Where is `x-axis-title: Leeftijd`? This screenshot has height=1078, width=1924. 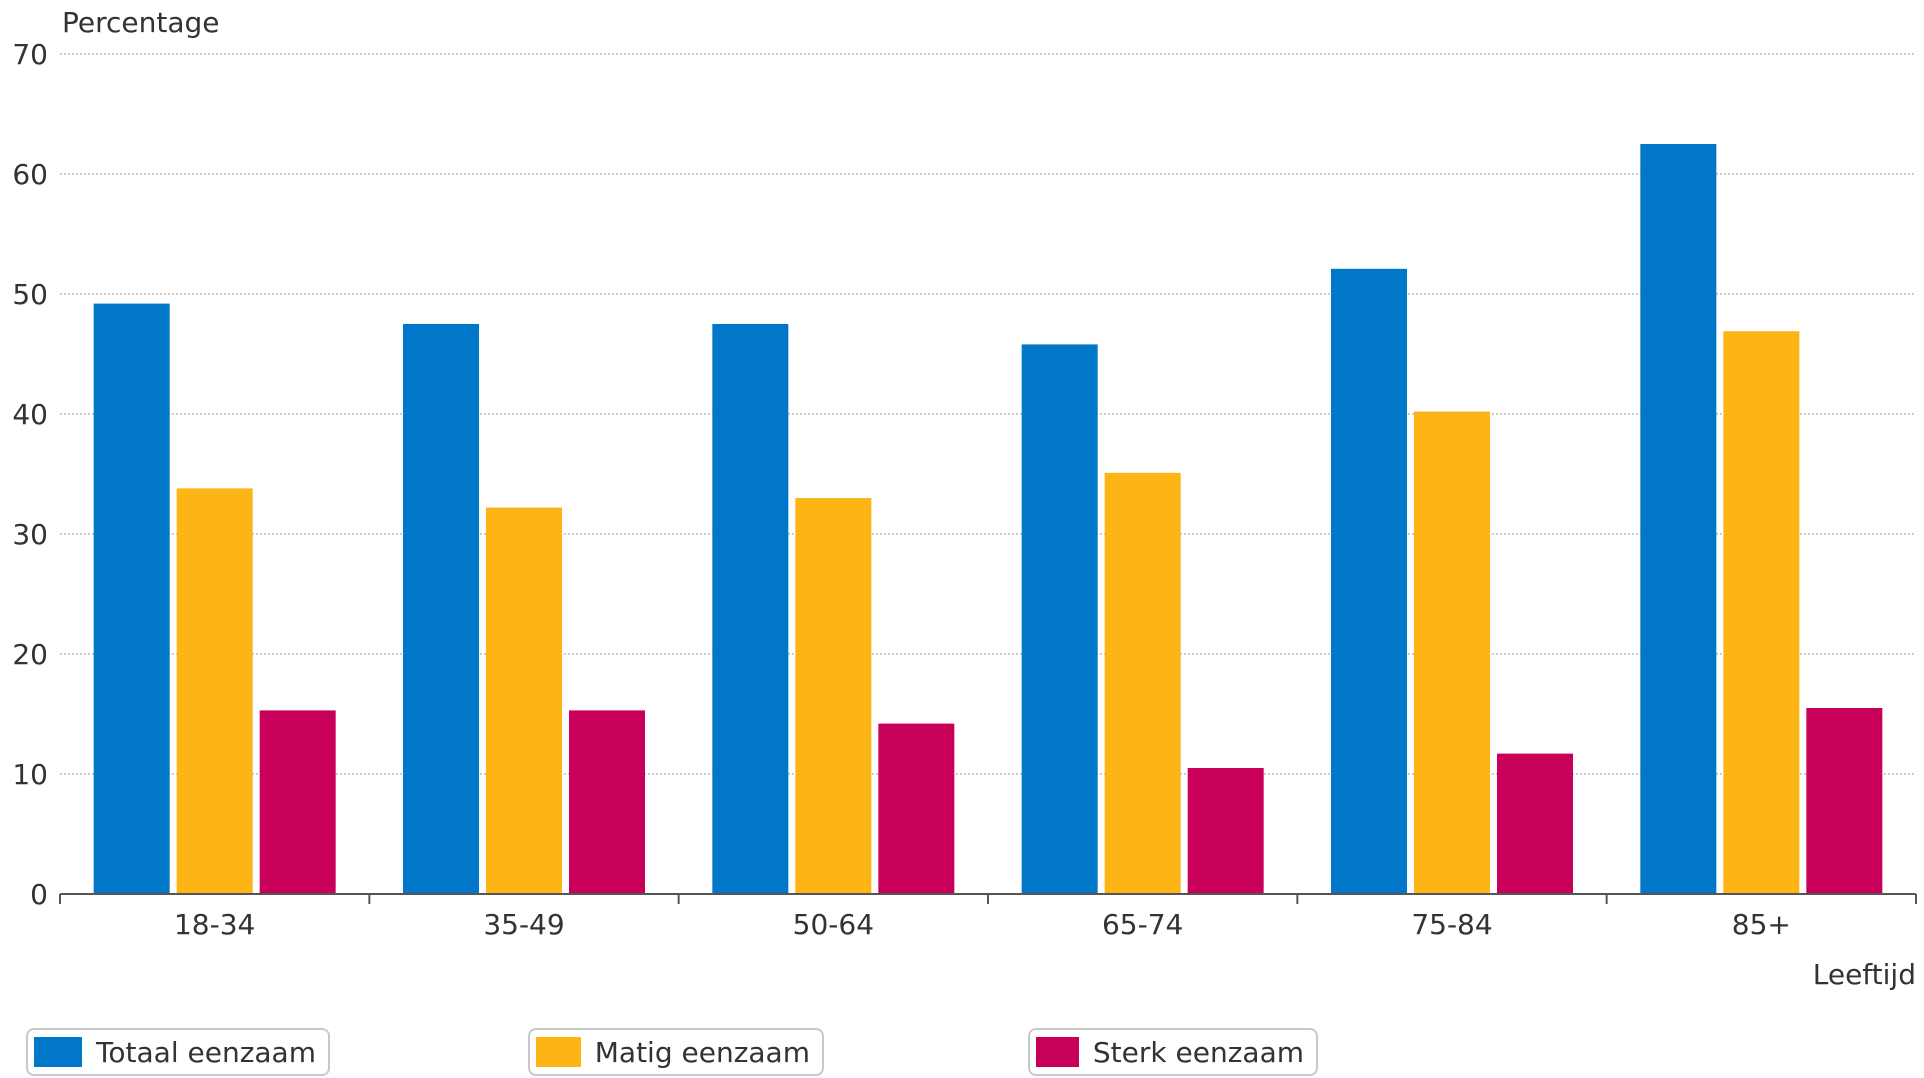 x-axis-title: Leeftijd is located at coordinates (1864, 974).